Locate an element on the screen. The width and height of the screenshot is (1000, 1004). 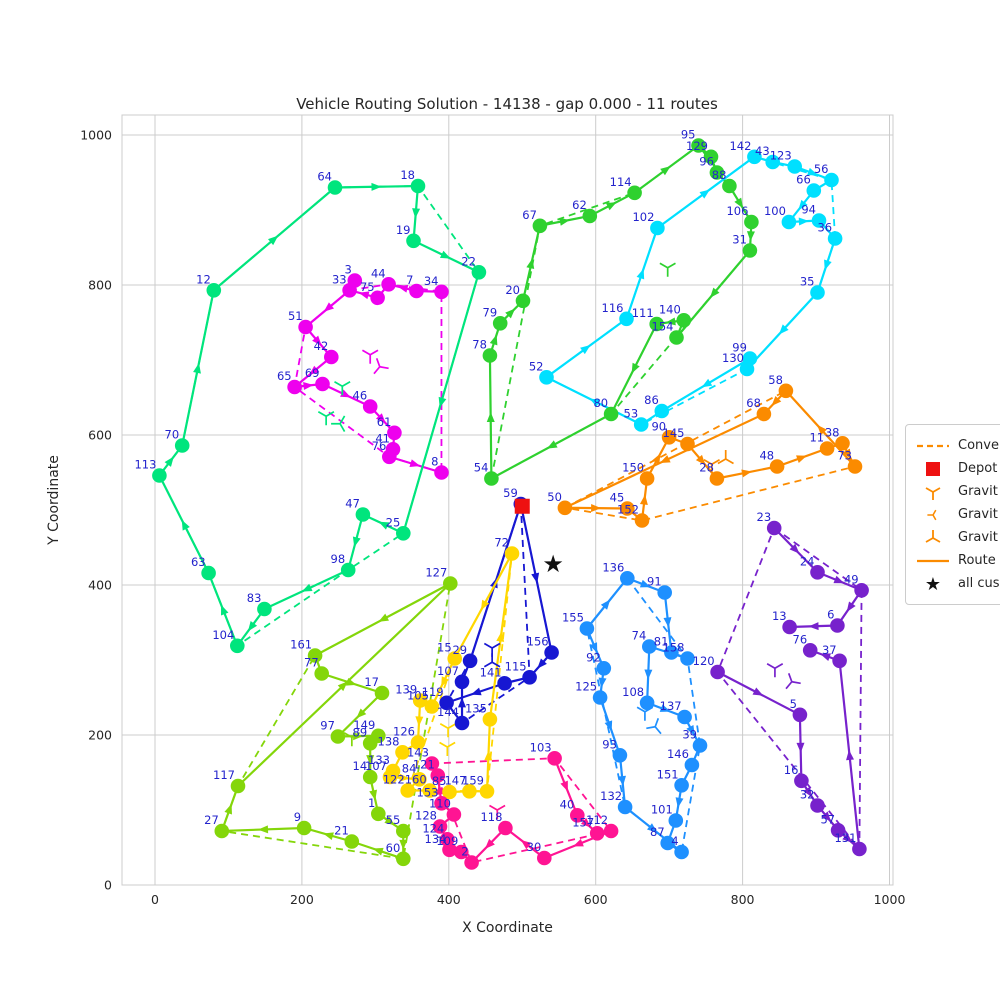
node-label: 137 is located at coordinates (671, 706).